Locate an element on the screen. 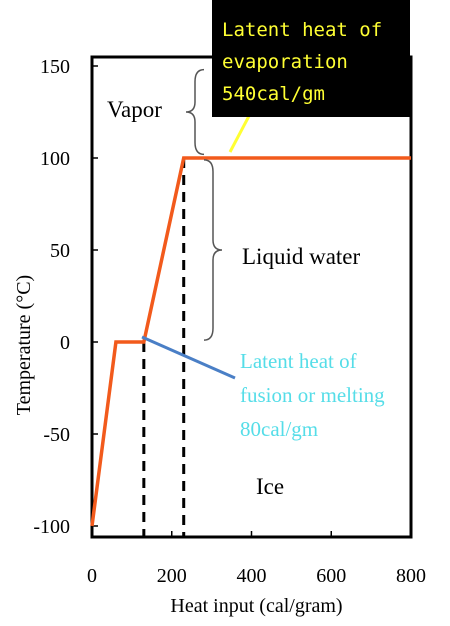  liquid-brace is located at coordinates (213, 250).